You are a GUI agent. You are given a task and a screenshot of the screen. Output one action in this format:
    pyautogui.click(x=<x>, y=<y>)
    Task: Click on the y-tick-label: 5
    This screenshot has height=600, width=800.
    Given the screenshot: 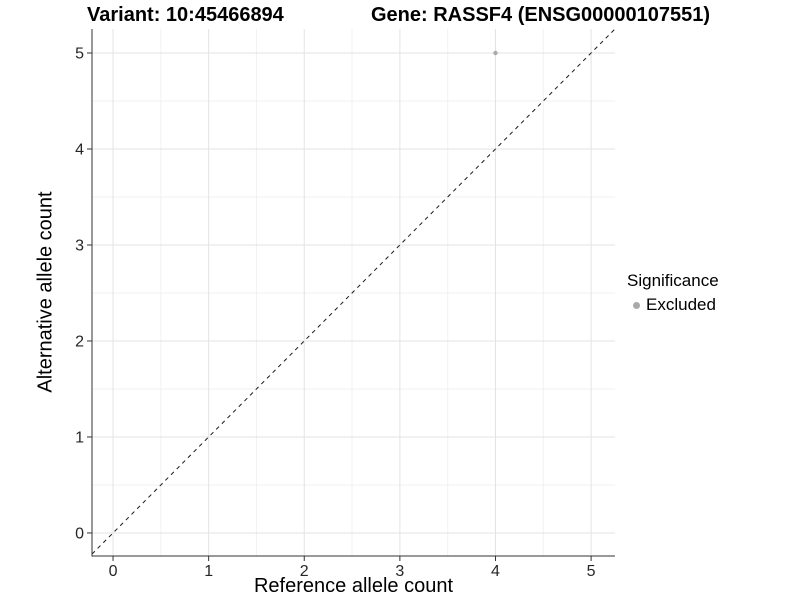 What is the action you would take?
    pyautogui.click(x=79, y=53)
    